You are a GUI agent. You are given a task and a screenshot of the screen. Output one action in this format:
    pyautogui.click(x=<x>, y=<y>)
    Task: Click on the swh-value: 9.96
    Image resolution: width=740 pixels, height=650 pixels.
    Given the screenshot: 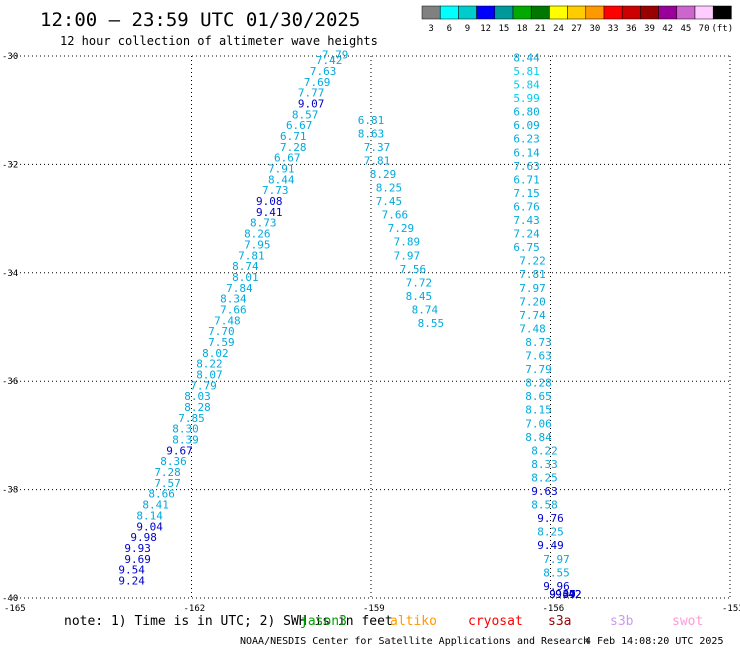 What is the action you would take?
    pyautogui.click(x=556, y=586)
    